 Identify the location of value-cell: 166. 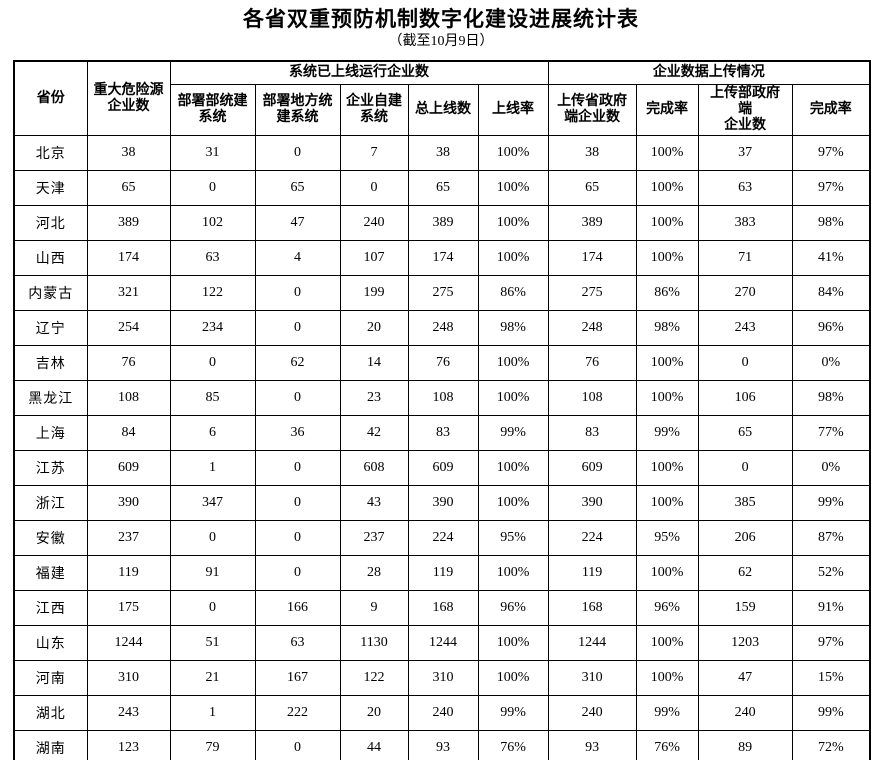
(297, 608).